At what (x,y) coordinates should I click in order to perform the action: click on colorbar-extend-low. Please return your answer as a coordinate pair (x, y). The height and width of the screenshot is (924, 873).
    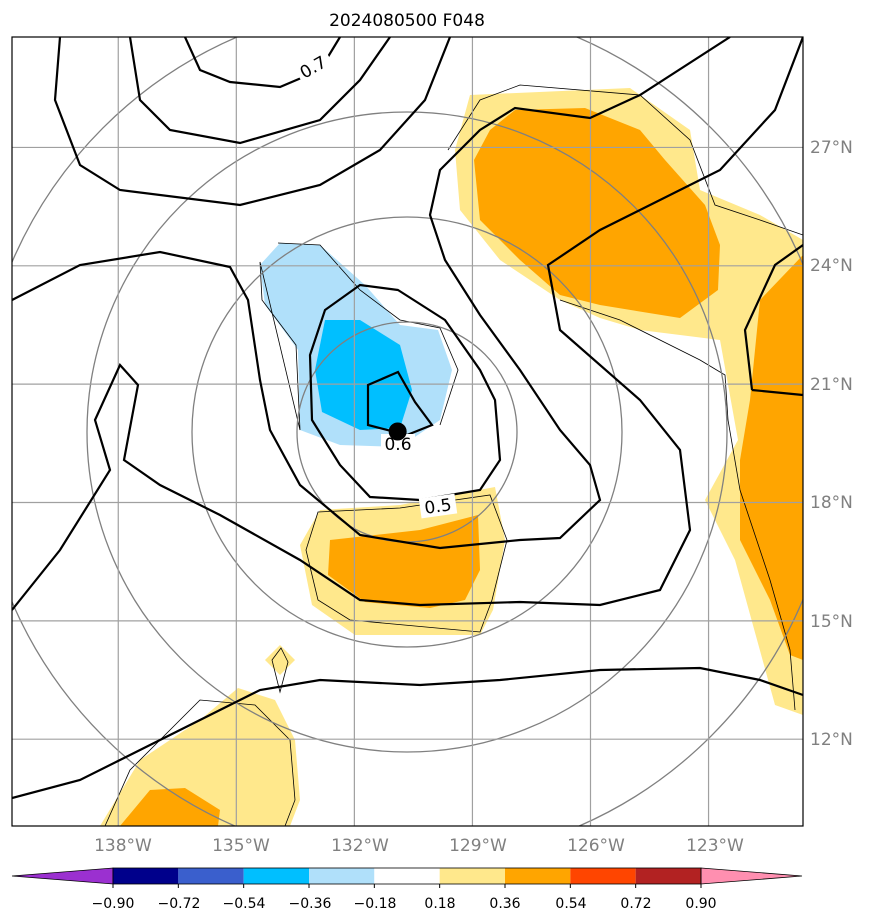
    Looking at the image, I should click on (62, 876).